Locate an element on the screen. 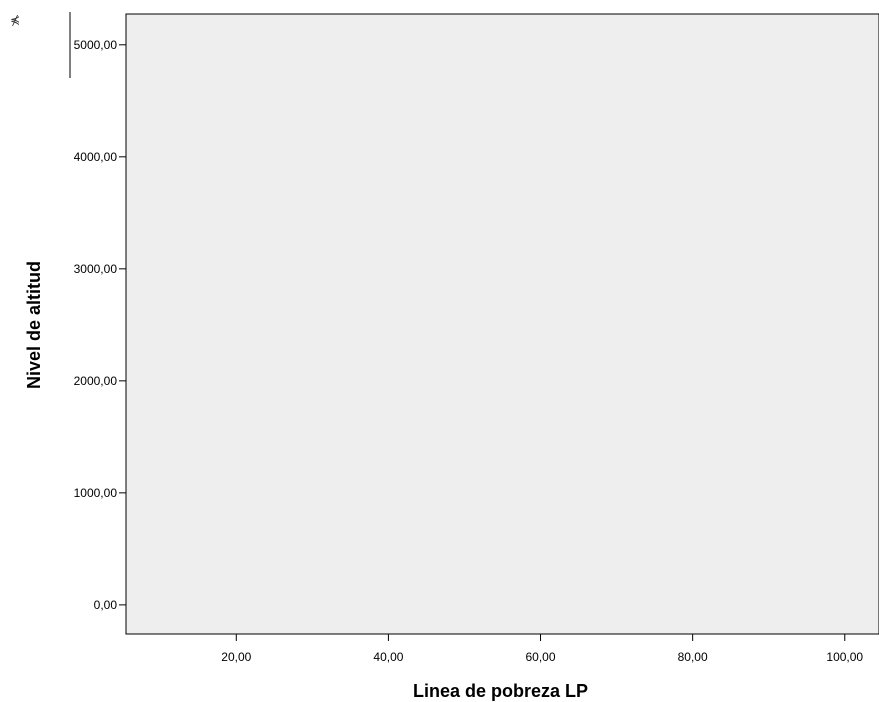 This screenshot has height=702, width=879. y-tick-label: 5000,00 is located at coordinates (96, 45).